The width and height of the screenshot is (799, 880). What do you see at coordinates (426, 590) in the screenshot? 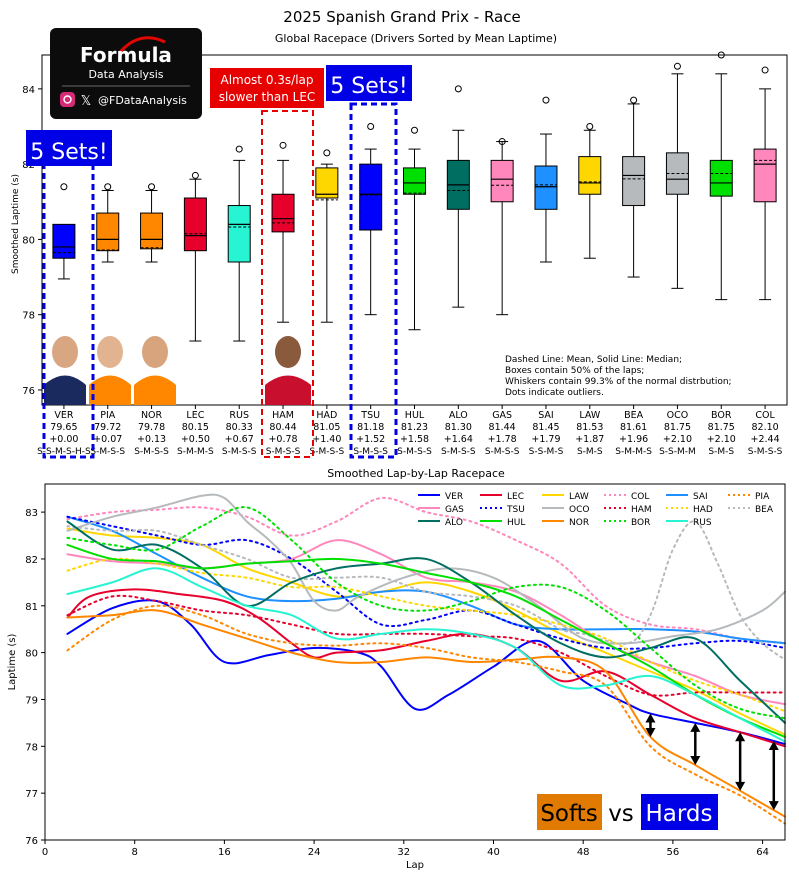
I see `series-line-bea` at bounding box center [426, 590].